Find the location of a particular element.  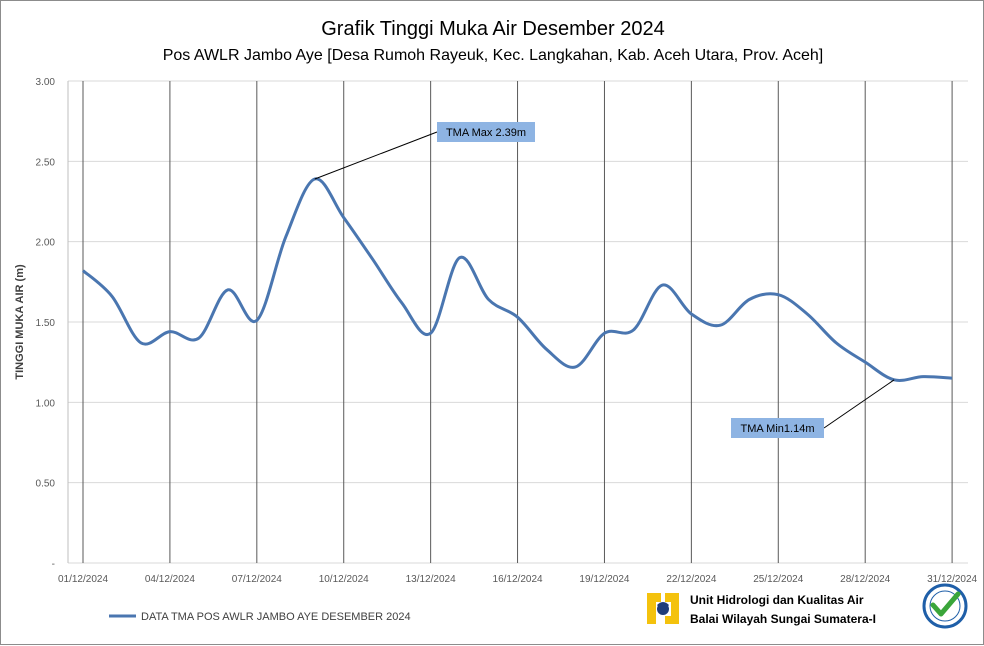

org-name-line1: Unit Hidrologi dan Kualitas Air is located at coordinates (777, 600).